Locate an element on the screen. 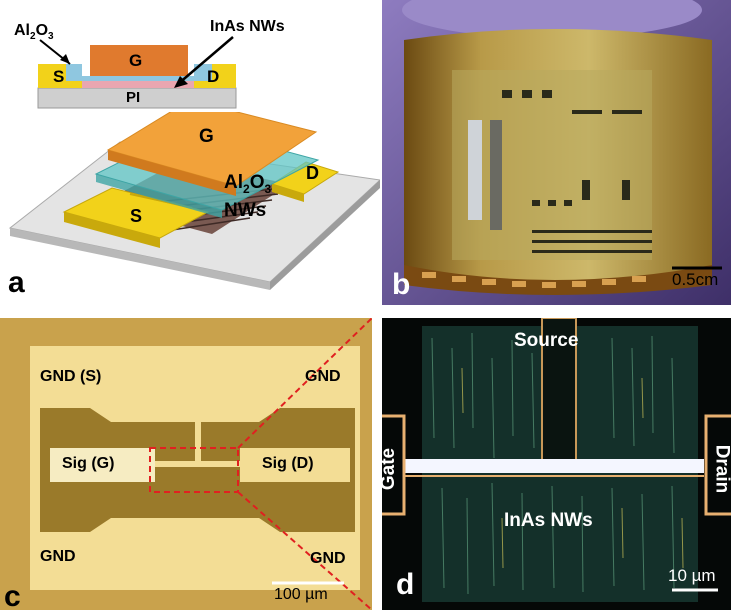 The width and height of the screenshot is (731, 610). al2o3-arrowhead is located at coordinates (65, 59).